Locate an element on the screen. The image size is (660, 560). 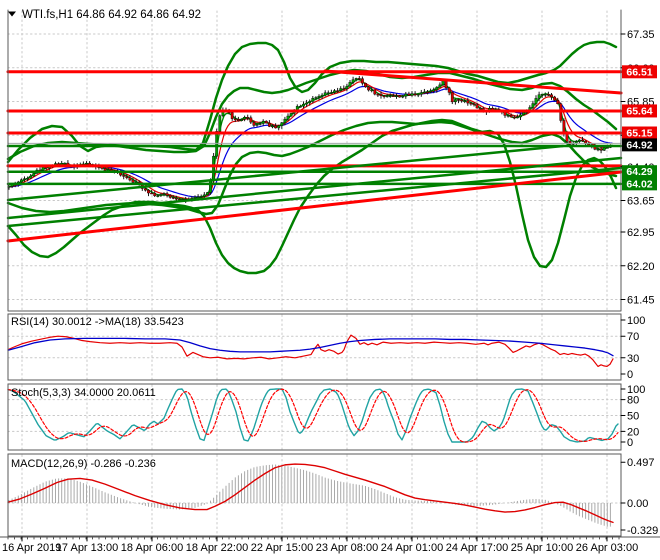
dropdown-triangle-icon is located at coordinates (12, 14).